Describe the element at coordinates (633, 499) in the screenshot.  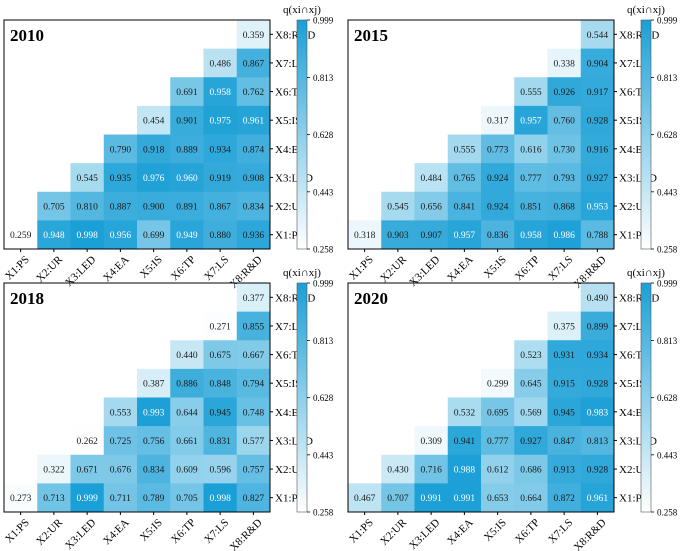
I see `y-tick-label: X1:PS` at that location.